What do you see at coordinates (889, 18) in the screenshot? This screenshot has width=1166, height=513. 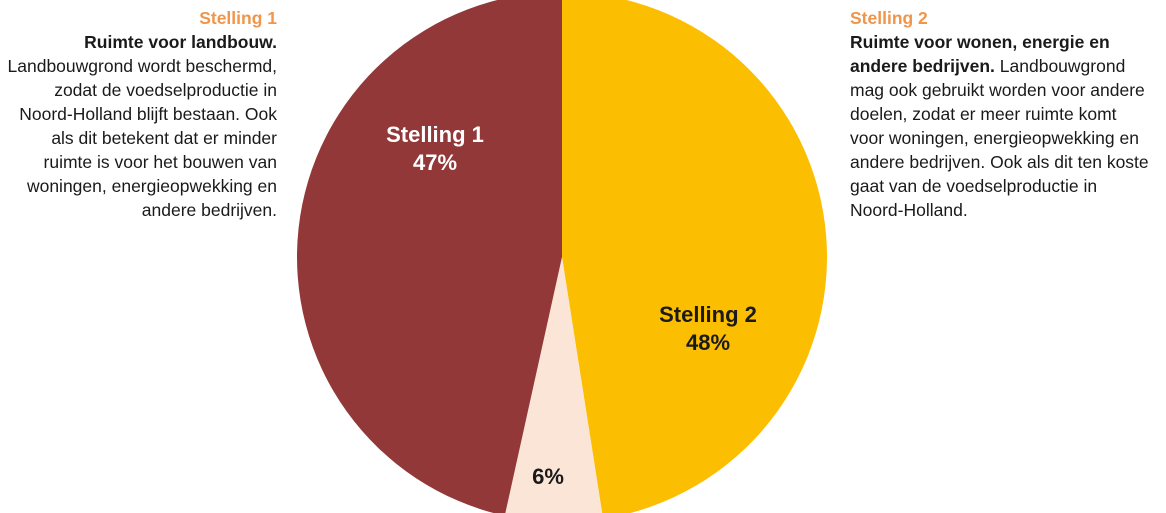 I see `stelling-2-heading: Stelling 2` at bounding box center [889, 18].